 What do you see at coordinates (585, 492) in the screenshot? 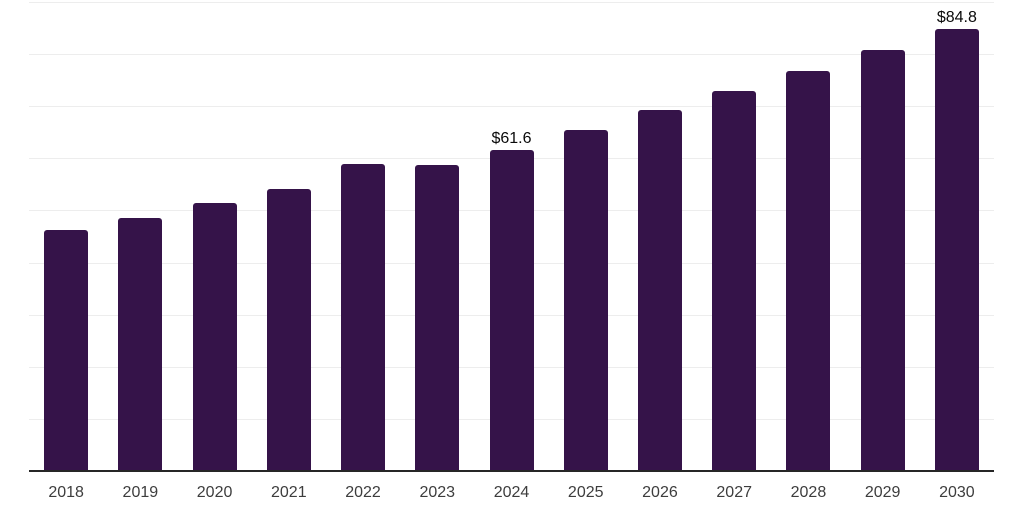
I see `x-tick-2025: 2025` at bounding box center [585, 492].